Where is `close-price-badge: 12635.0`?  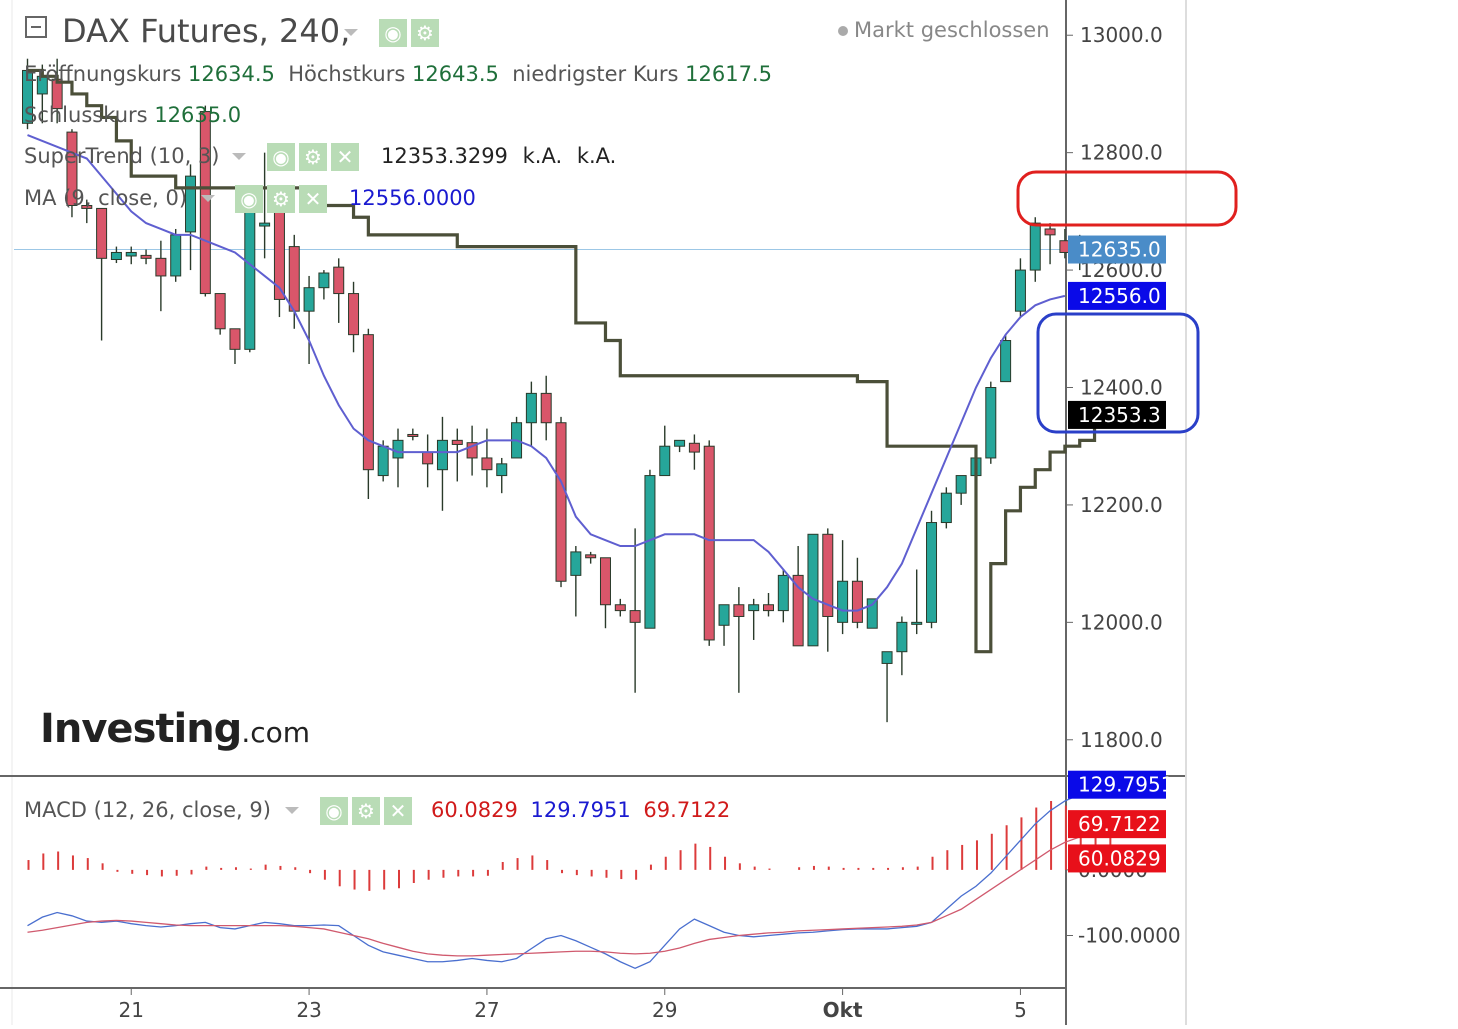
close-price-badge: 12635.0 is located at coordinates (1119, 250).